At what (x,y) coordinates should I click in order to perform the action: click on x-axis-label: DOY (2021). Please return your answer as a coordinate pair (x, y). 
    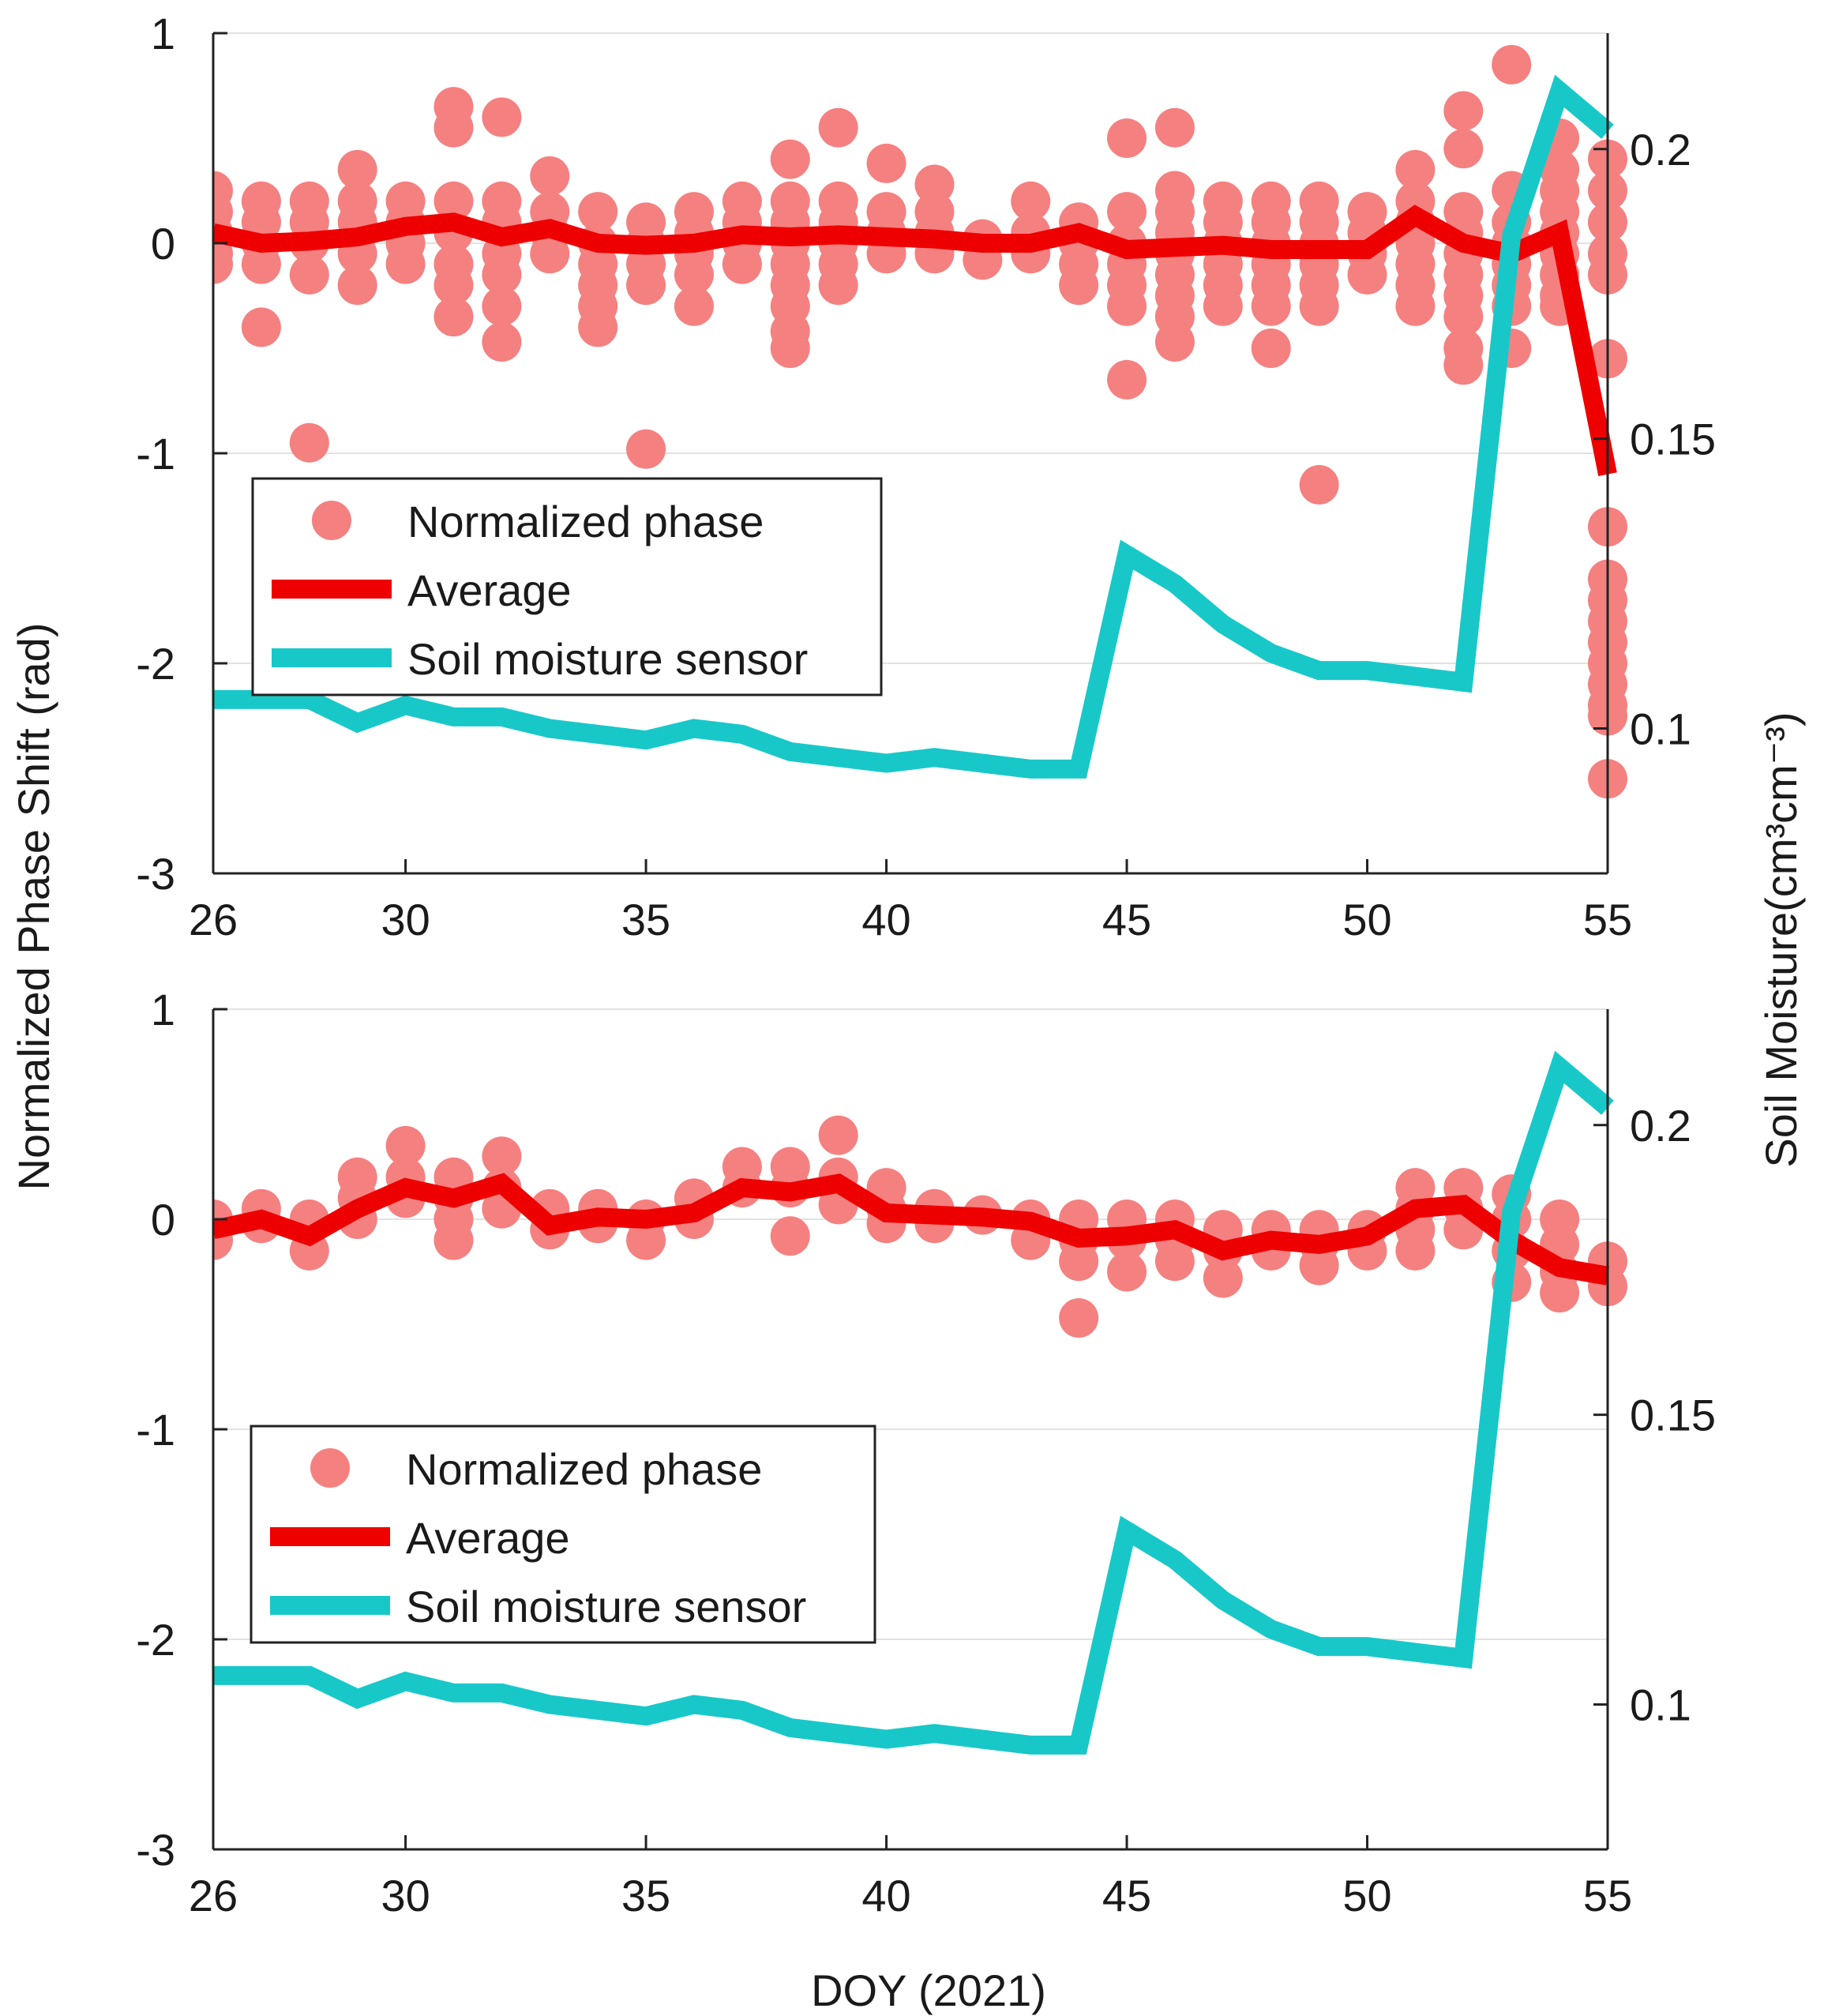
    Looking at the image, I should click on (928, 1990).